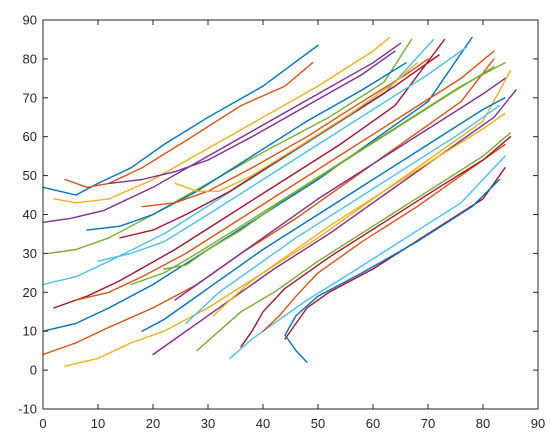 This screenshot has height=436, width=550. Describe the element at coordinates (30, 253) in the screenshot. I see `y-tick-label: 30` at that location.